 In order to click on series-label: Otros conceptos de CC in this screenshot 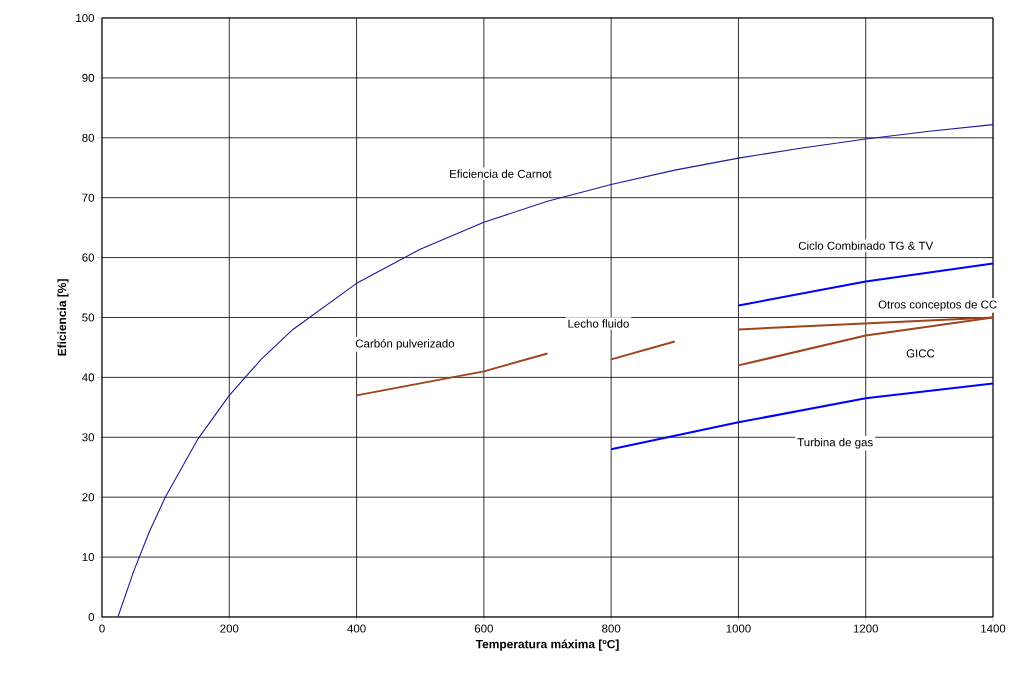, I will do `click(937, 305)`.